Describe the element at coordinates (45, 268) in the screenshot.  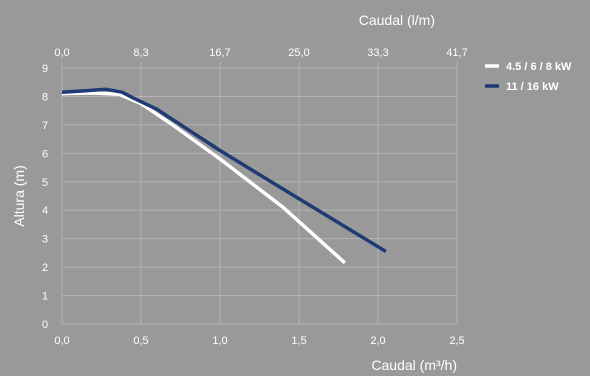
I see `y-tick-label: 2` at that location.